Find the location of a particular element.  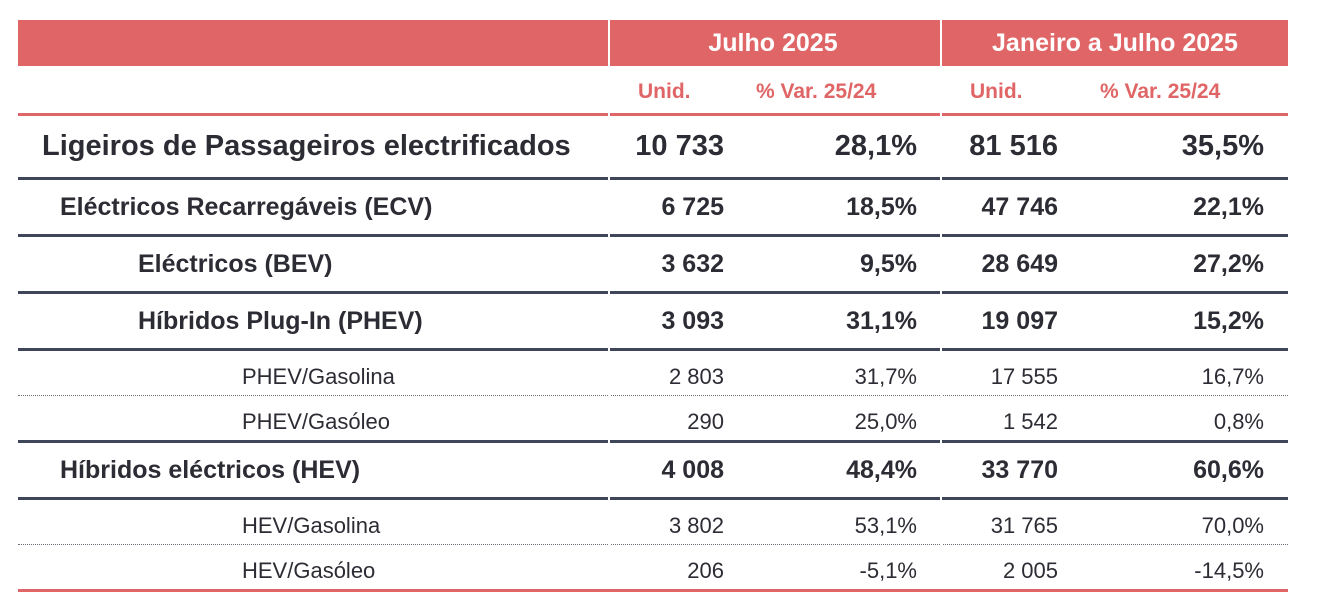

ytd-variation: 15,2% is located at coordinates (1228, 321).